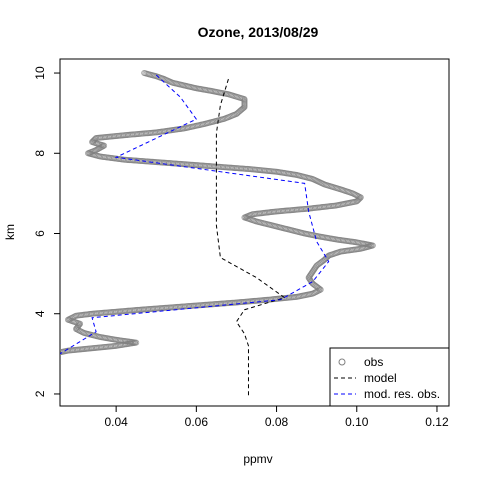 The width and height of the screenshot is (480, 480). Describe the element at coordinates (257, 459) in the screenshot. I see `x-axis-label: ppmv` at that location.